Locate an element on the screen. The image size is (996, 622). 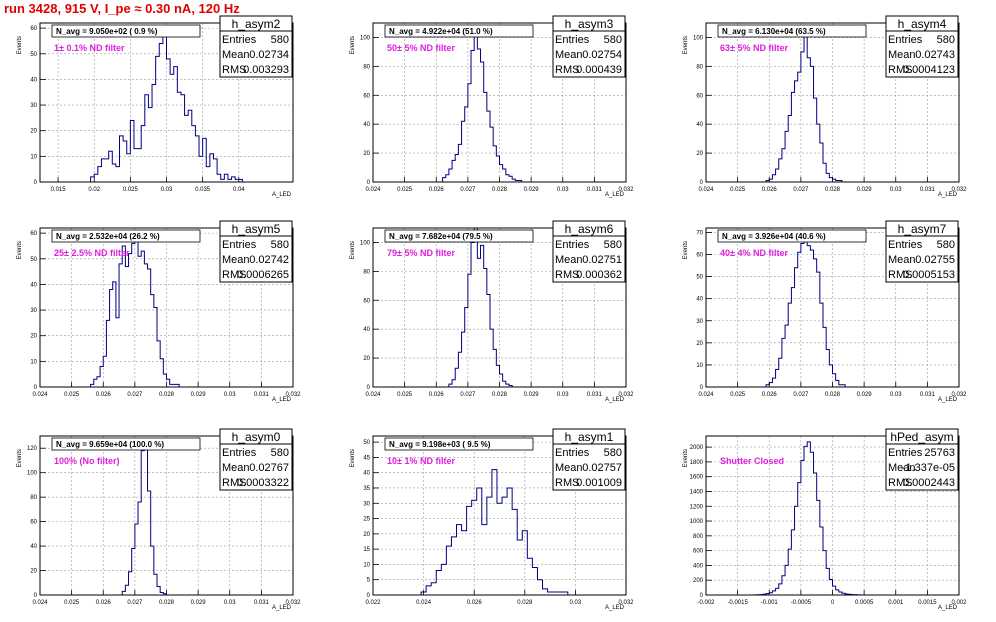
n-avg-label: N_avg = 9.198e+03 ( 9.5 %) is located at coordinates (440, 444).